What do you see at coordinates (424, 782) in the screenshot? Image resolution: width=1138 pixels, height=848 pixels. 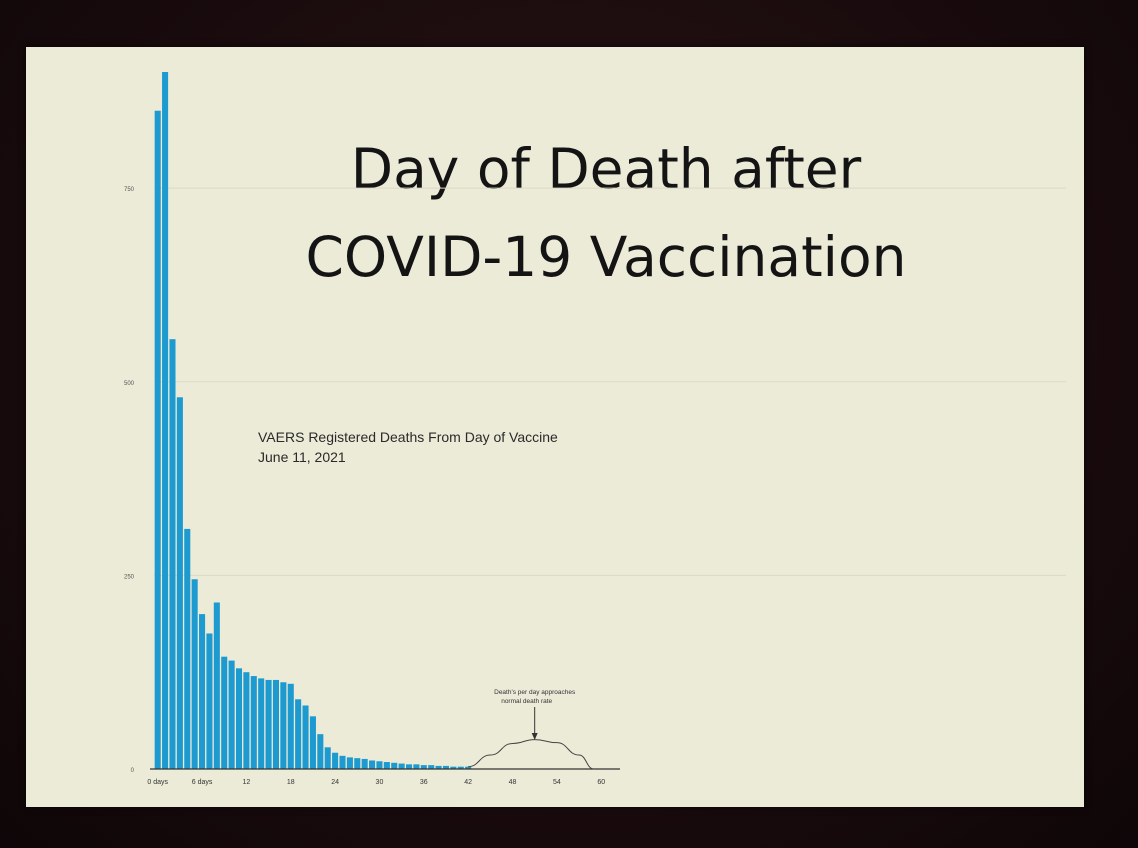 I see `x-tick-label: 36` at bounding box center [424, 782].